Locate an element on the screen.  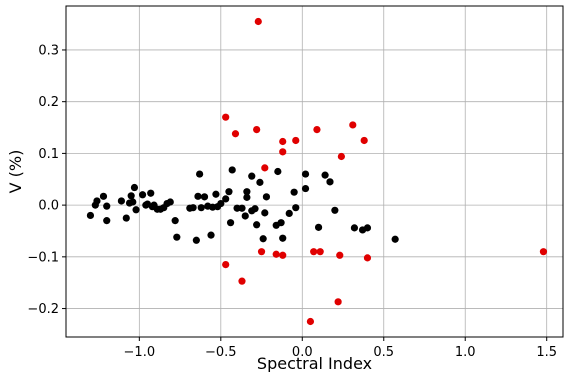
y-tick-label: −0.1 is located at coordinates (43, 257).